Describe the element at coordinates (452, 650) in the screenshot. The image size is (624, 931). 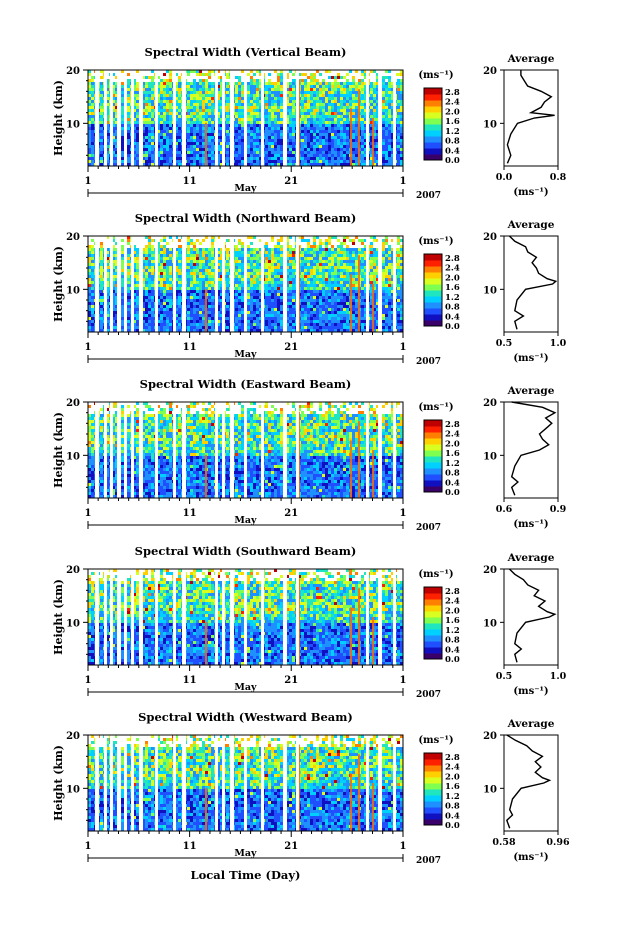
I see `colorbar-tick-label: 0.4` at that location.